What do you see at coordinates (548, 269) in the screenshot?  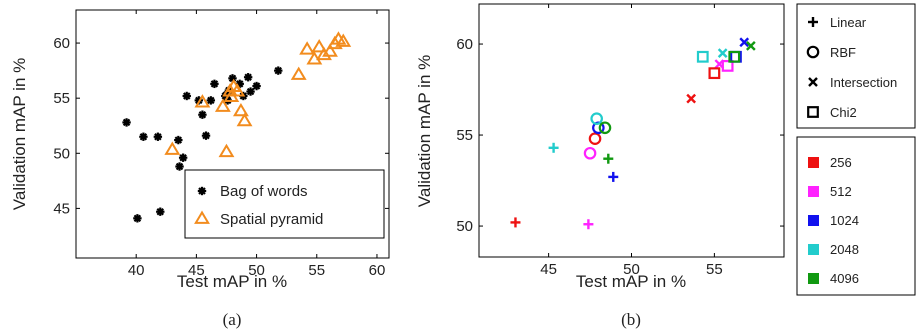 I see `x-tick-label-b: 45` at bounding box center [548, 269].